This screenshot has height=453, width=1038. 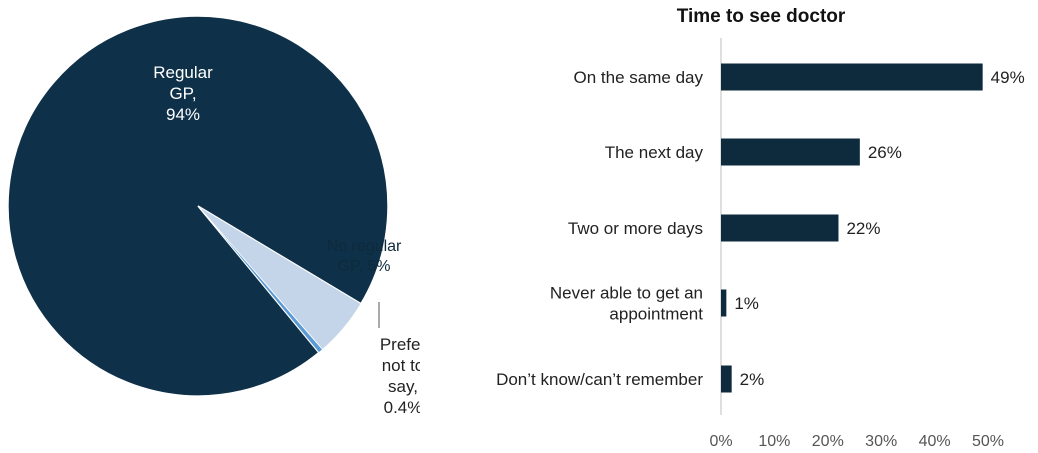 I want to click on x-tick-label: 0%, so click(x=720, y=441).